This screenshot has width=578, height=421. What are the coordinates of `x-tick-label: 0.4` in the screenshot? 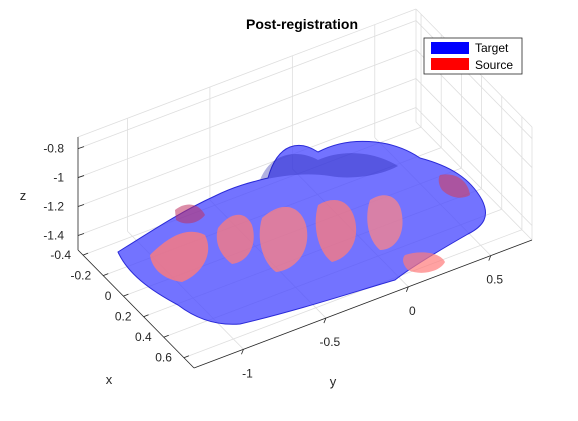 It's located at (143, 337).